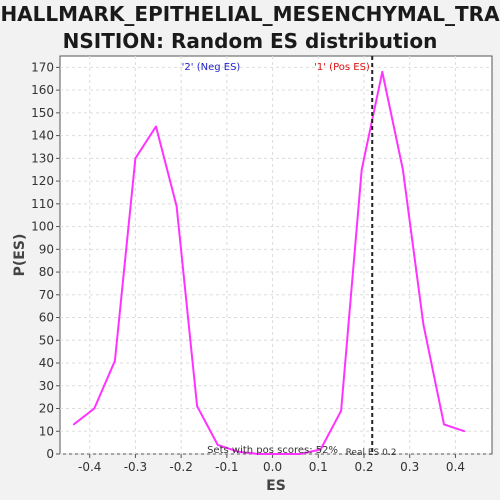 Image resolution: width=500 pixels, height=500 pixels. What do you see at coordinates (371, 453) in the screenshot?
I see `real-es-label: Real ES 0.2` at bounding box center [371, 453].